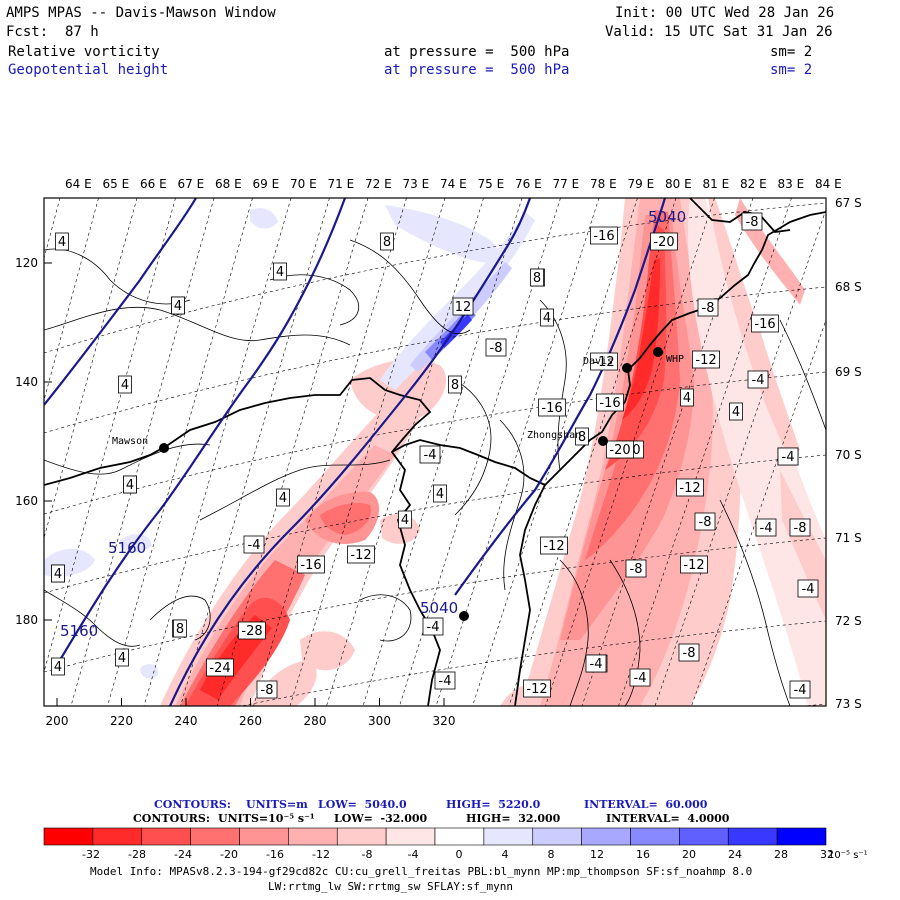  Describe the element at coordinates (477, 52) in the screenshot. I see `field1-level: at pressure = 500 hPa` at that location.